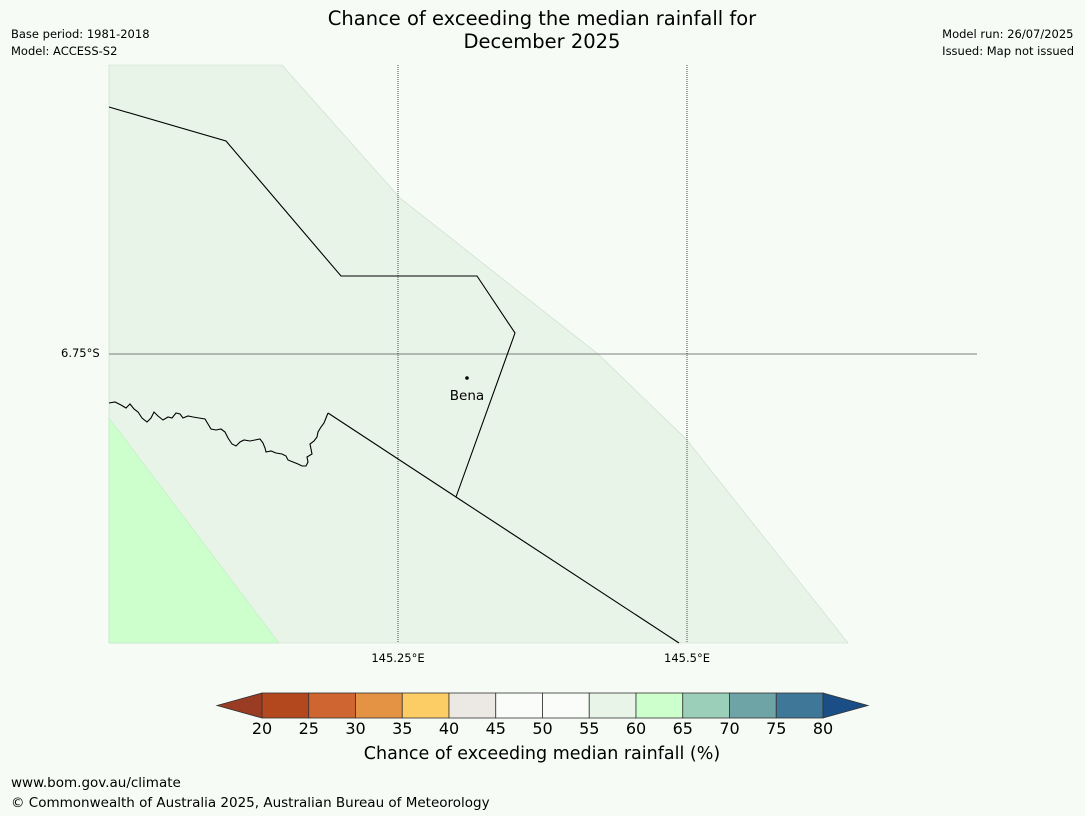 Image resolution: width=1085 pixels, height=816 pixels. Describe the element at coordinates (402, 728) in the screenshot. I see `colorbar-tick-label: 35` at that location.